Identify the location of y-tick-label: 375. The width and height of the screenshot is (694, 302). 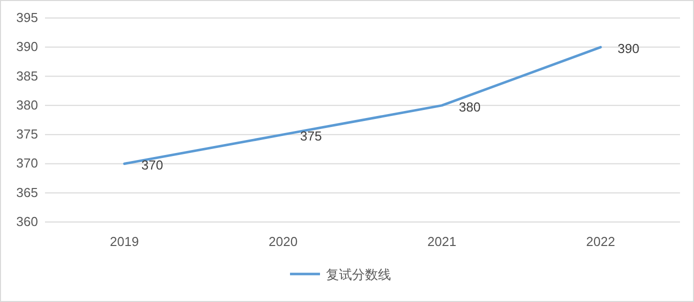
(27, 134).